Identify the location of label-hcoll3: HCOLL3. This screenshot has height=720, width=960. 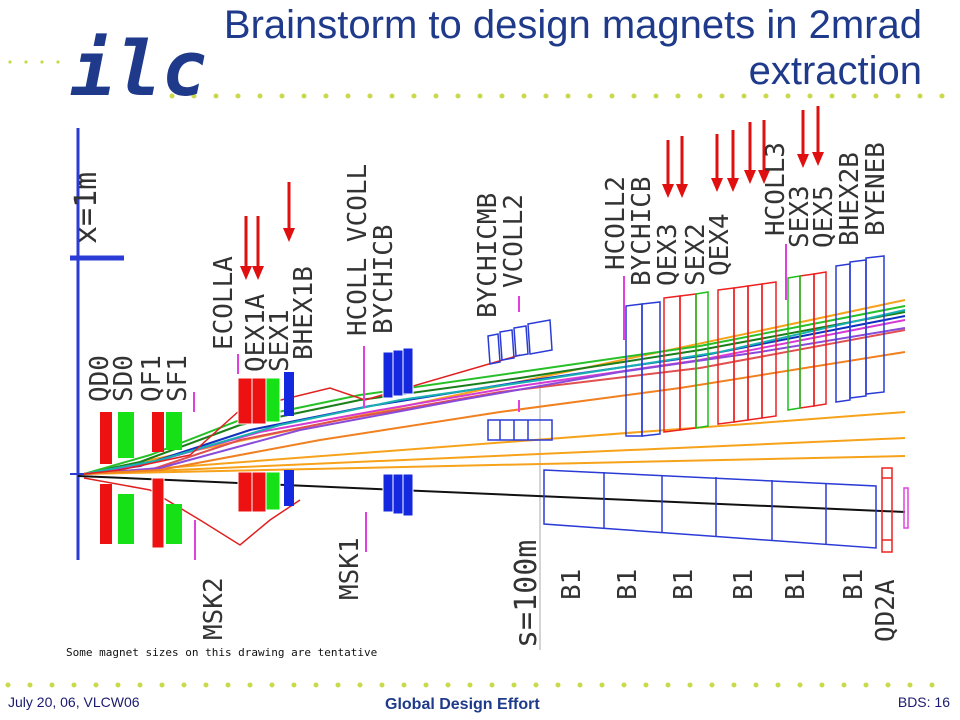
(776, 189).